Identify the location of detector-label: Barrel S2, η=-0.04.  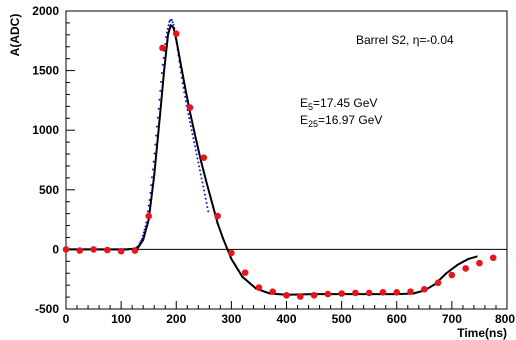
(405, 40).